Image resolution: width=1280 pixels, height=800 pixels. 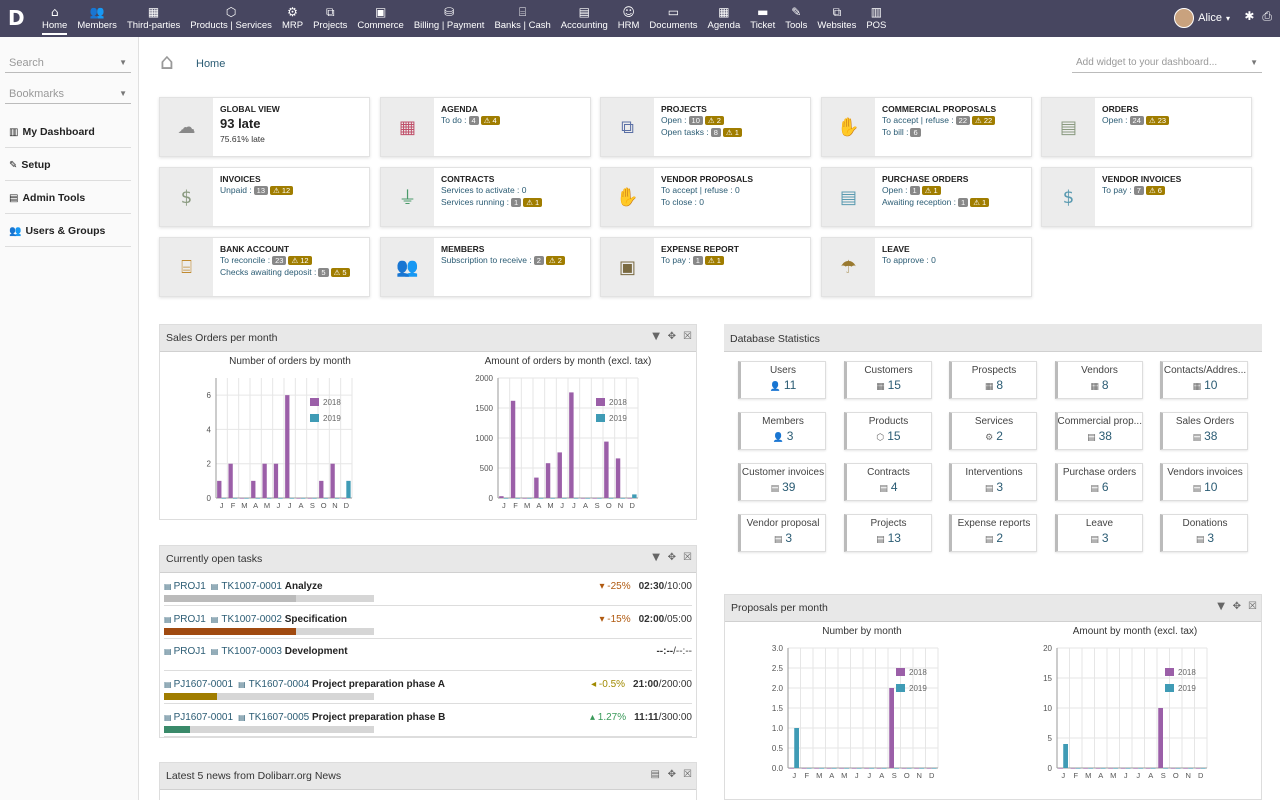 What do you see at coordinates (485, 267) in the screenshot?
I see `box-members: 👥 MEMBERS Subscription to receive :2 ⚠ 2` at bounding box center [485, 267].